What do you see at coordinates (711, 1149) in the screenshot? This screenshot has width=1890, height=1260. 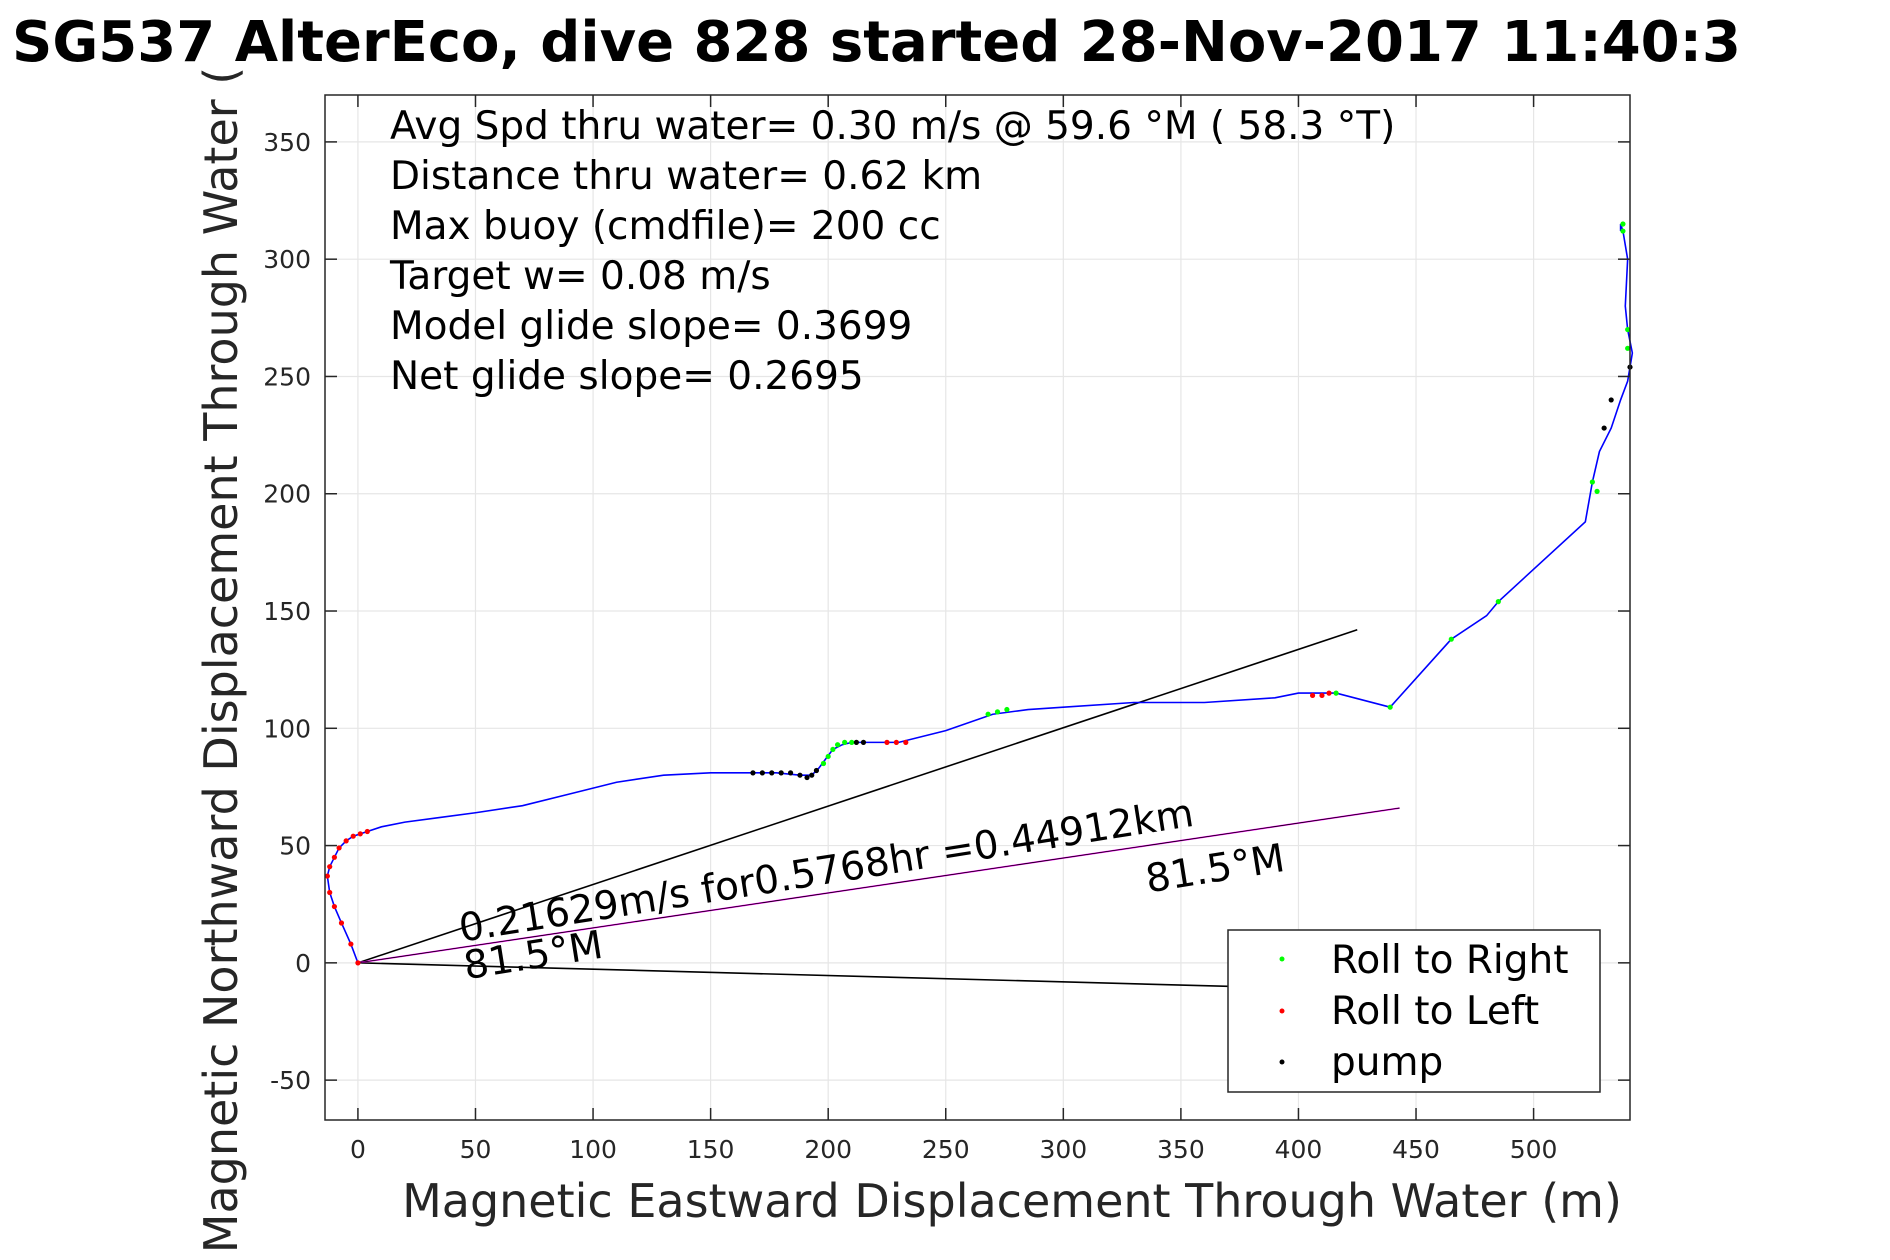 I see `x-tick-label: 150` at bounding box center [711, 1149].